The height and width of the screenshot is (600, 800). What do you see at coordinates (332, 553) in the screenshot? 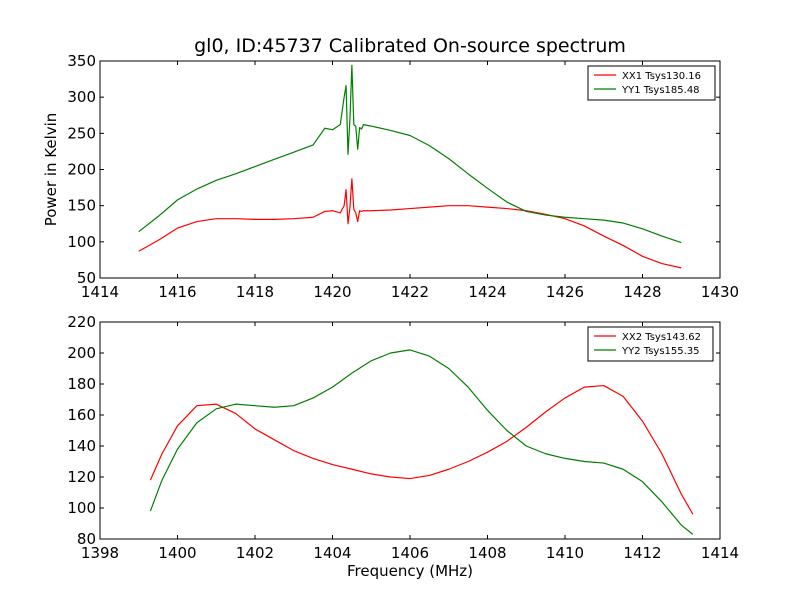
I see `x-tick-label: 1404` at bounding box center [332, 553].